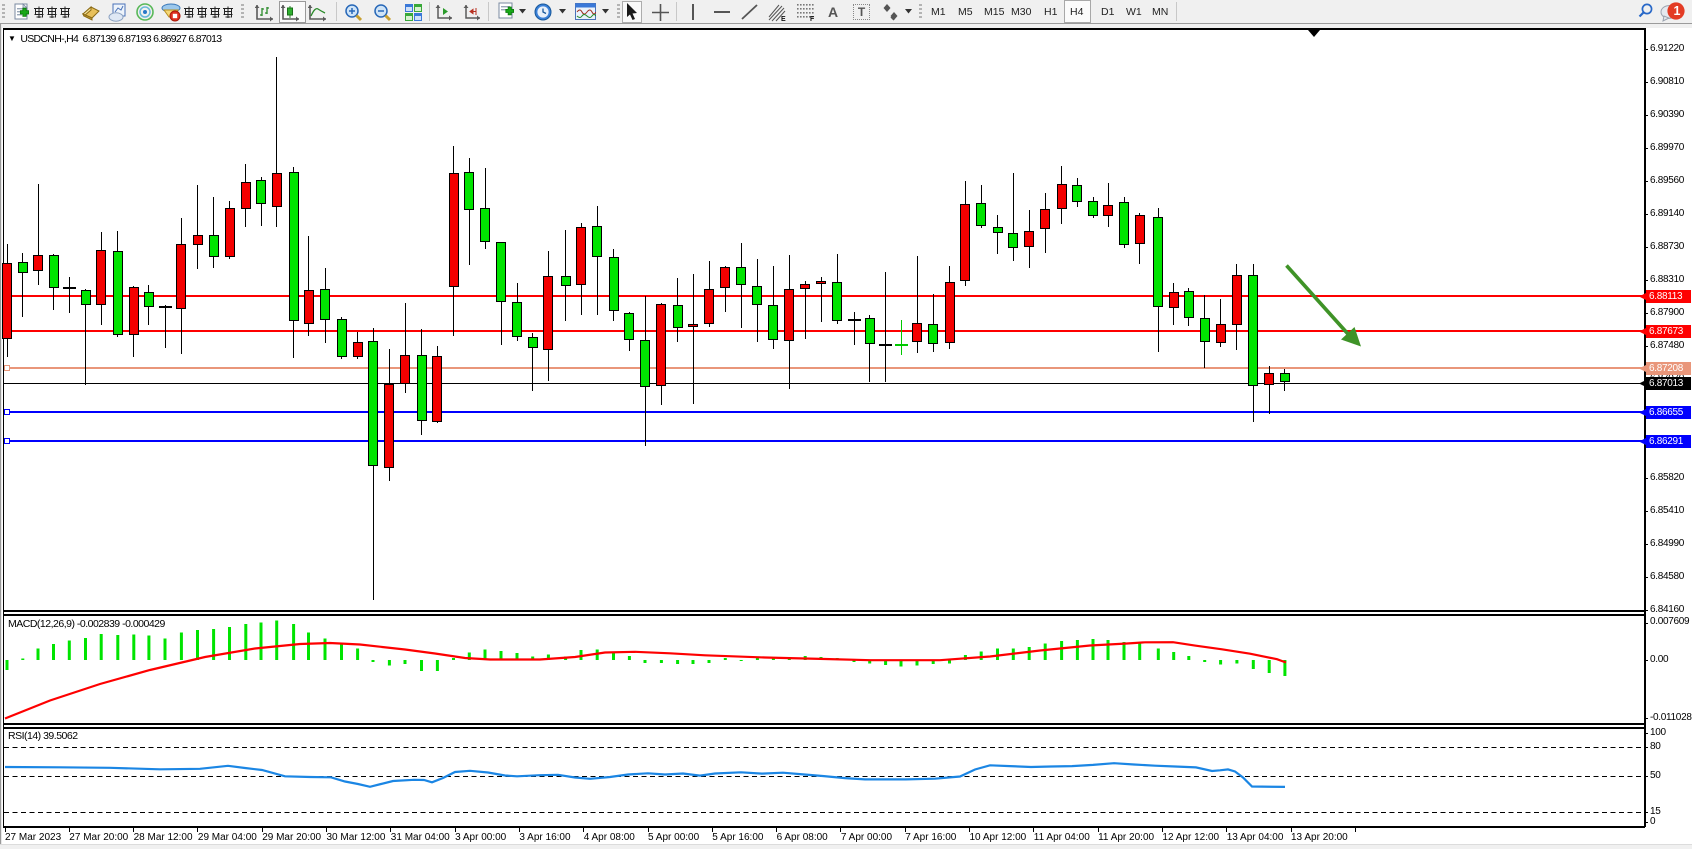 The image size is (1692, 849). What do you see at coordinates (783, 19) in the screenshot?
I see `svg-text: E` at bounding box center [783, 19].